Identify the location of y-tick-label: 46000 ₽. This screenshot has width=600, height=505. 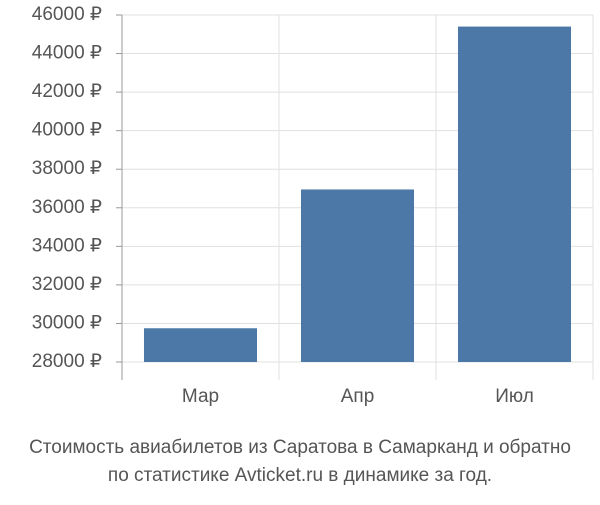
(67, 14).